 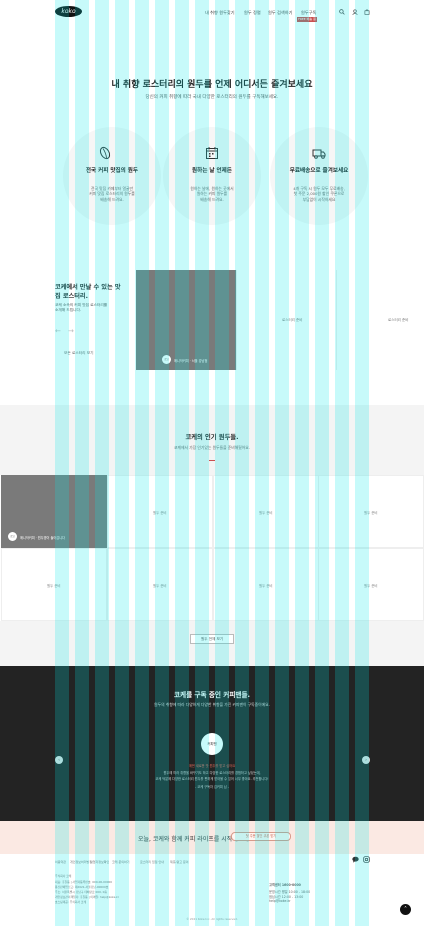 I want to click on cs-line: 점심시간 12:00 - 13:00, so click(x=286, y=897).